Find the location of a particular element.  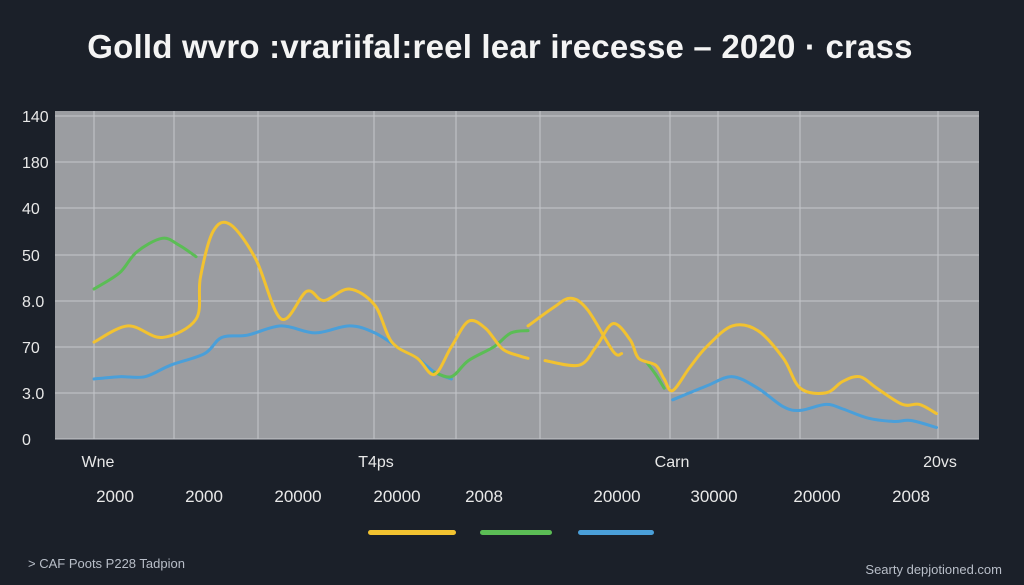

x-tick-label: 30000 is located at coordinates (713, 496).